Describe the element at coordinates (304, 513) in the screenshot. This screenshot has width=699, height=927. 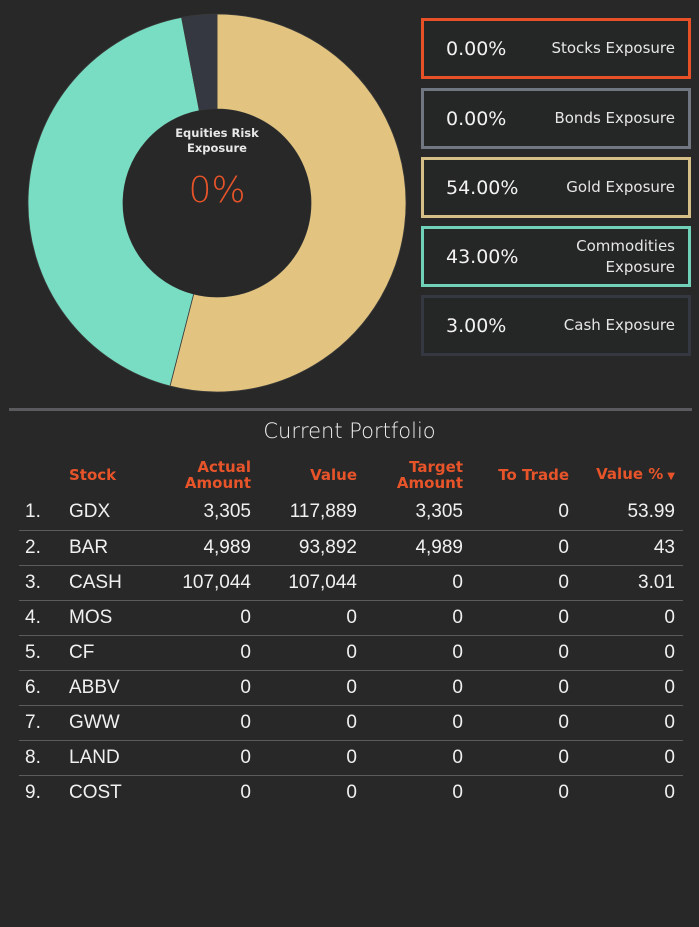
I see `row-value: 117,889` at that location.